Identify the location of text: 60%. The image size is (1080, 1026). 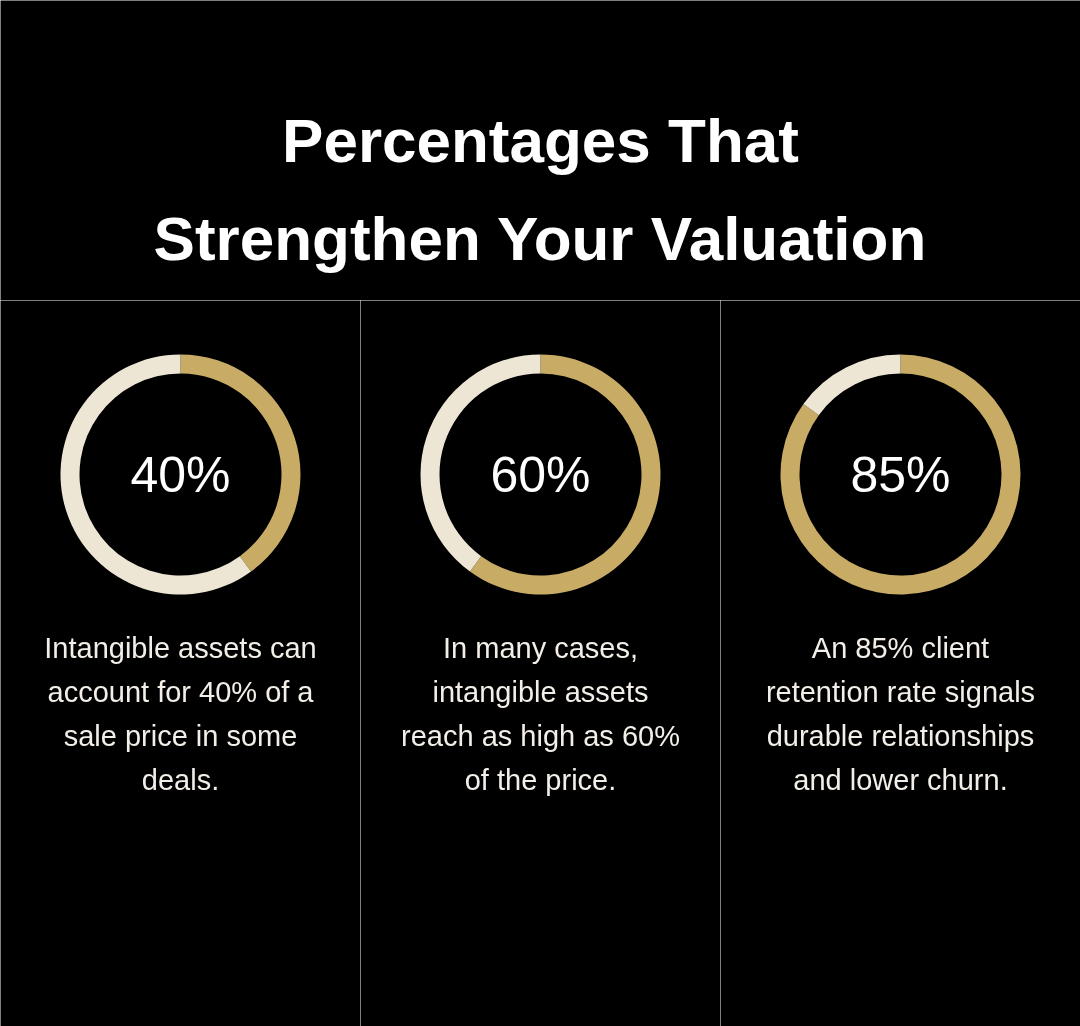
(540, 474).